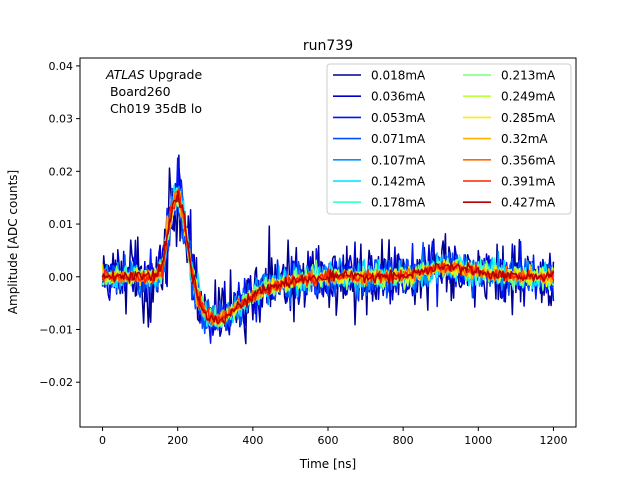  What do you see at coordinates (398, 203) in the screenshot?
I see `legend-label: 0.178mA` at bounding box center [398, 203].